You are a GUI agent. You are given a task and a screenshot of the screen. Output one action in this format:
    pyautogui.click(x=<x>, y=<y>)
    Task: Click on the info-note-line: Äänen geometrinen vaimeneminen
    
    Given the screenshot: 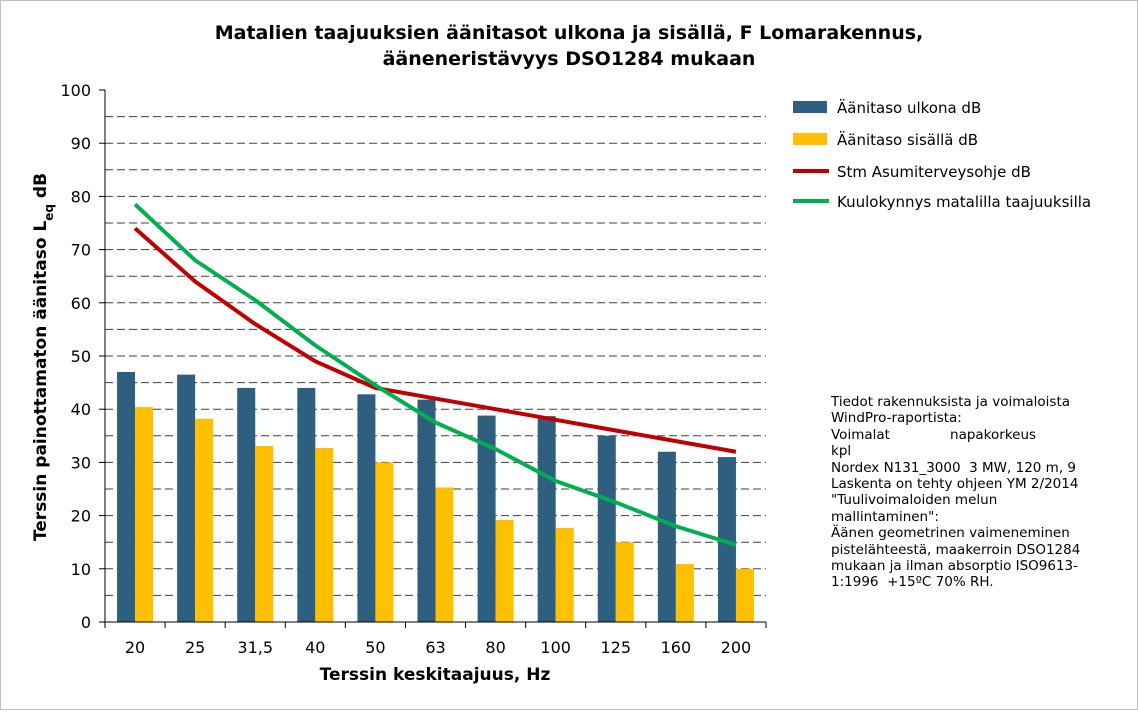 What is the action you would take?
    pyautogui.click(x=950, y=533)
    